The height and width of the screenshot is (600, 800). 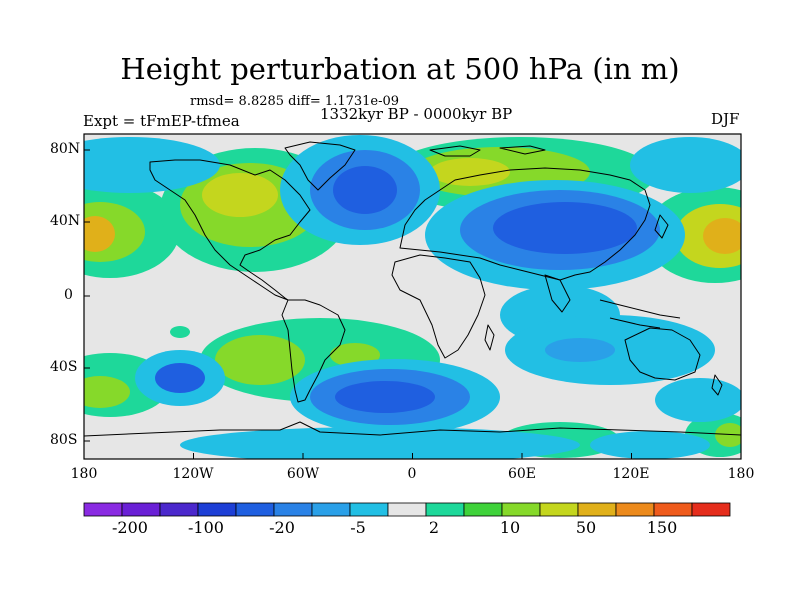 I want to click on lat-label-80n: 80N, so click(x=65, y=149).